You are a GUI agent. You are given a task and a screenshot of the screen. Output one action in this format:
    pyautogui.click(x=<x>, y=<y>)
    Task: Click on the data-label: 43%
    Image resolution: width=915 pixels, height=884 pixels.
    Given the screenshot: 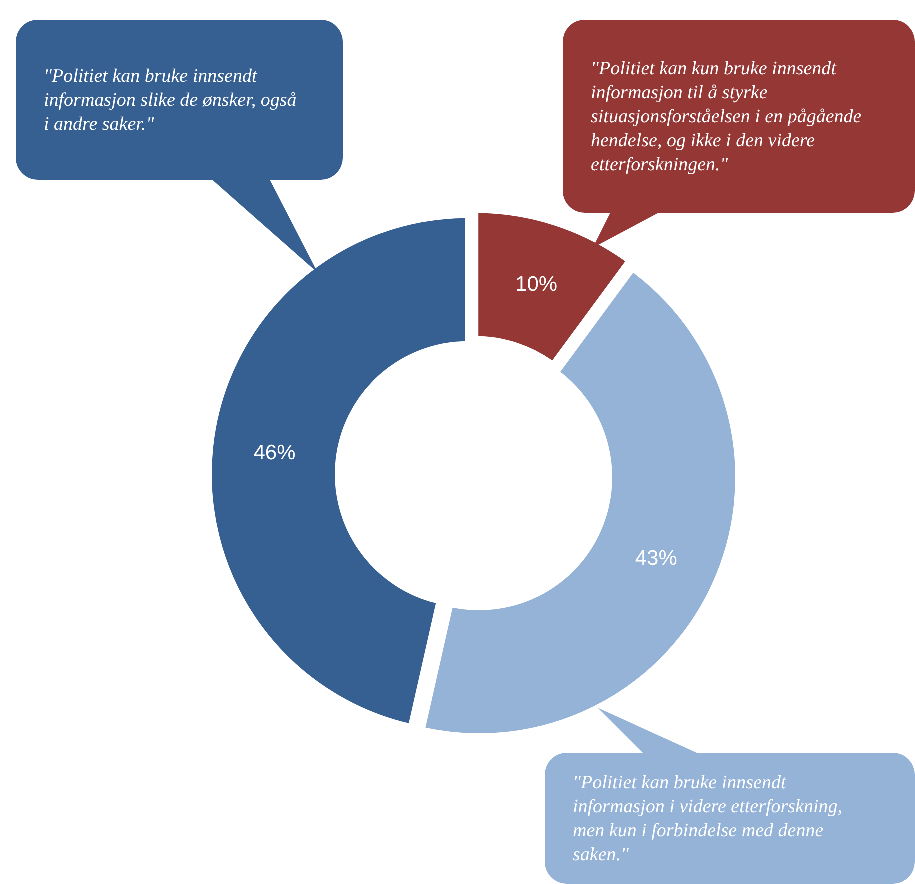 What is the action you would take?
    pyautogui.click(x=656, y=558)
    